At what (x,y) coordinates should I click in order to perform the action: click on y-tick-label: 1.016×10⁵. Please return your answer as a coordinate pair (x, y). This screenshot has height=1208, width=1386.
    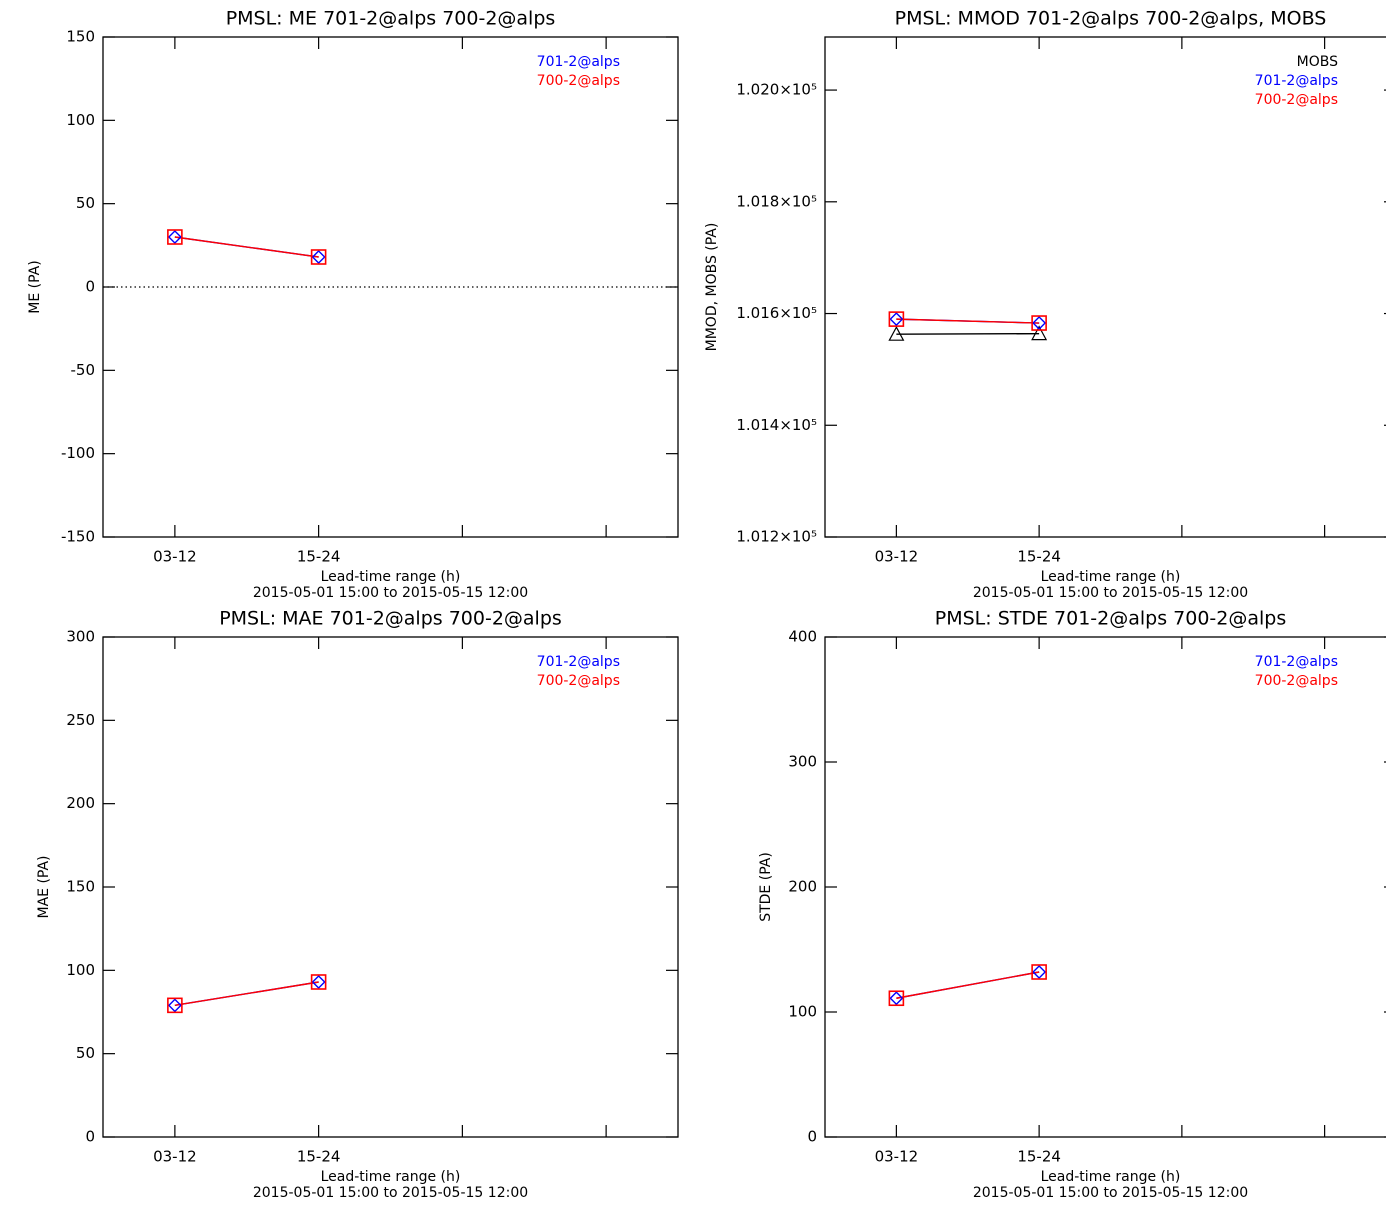
    Looking at the image, I should click on (776, 313).